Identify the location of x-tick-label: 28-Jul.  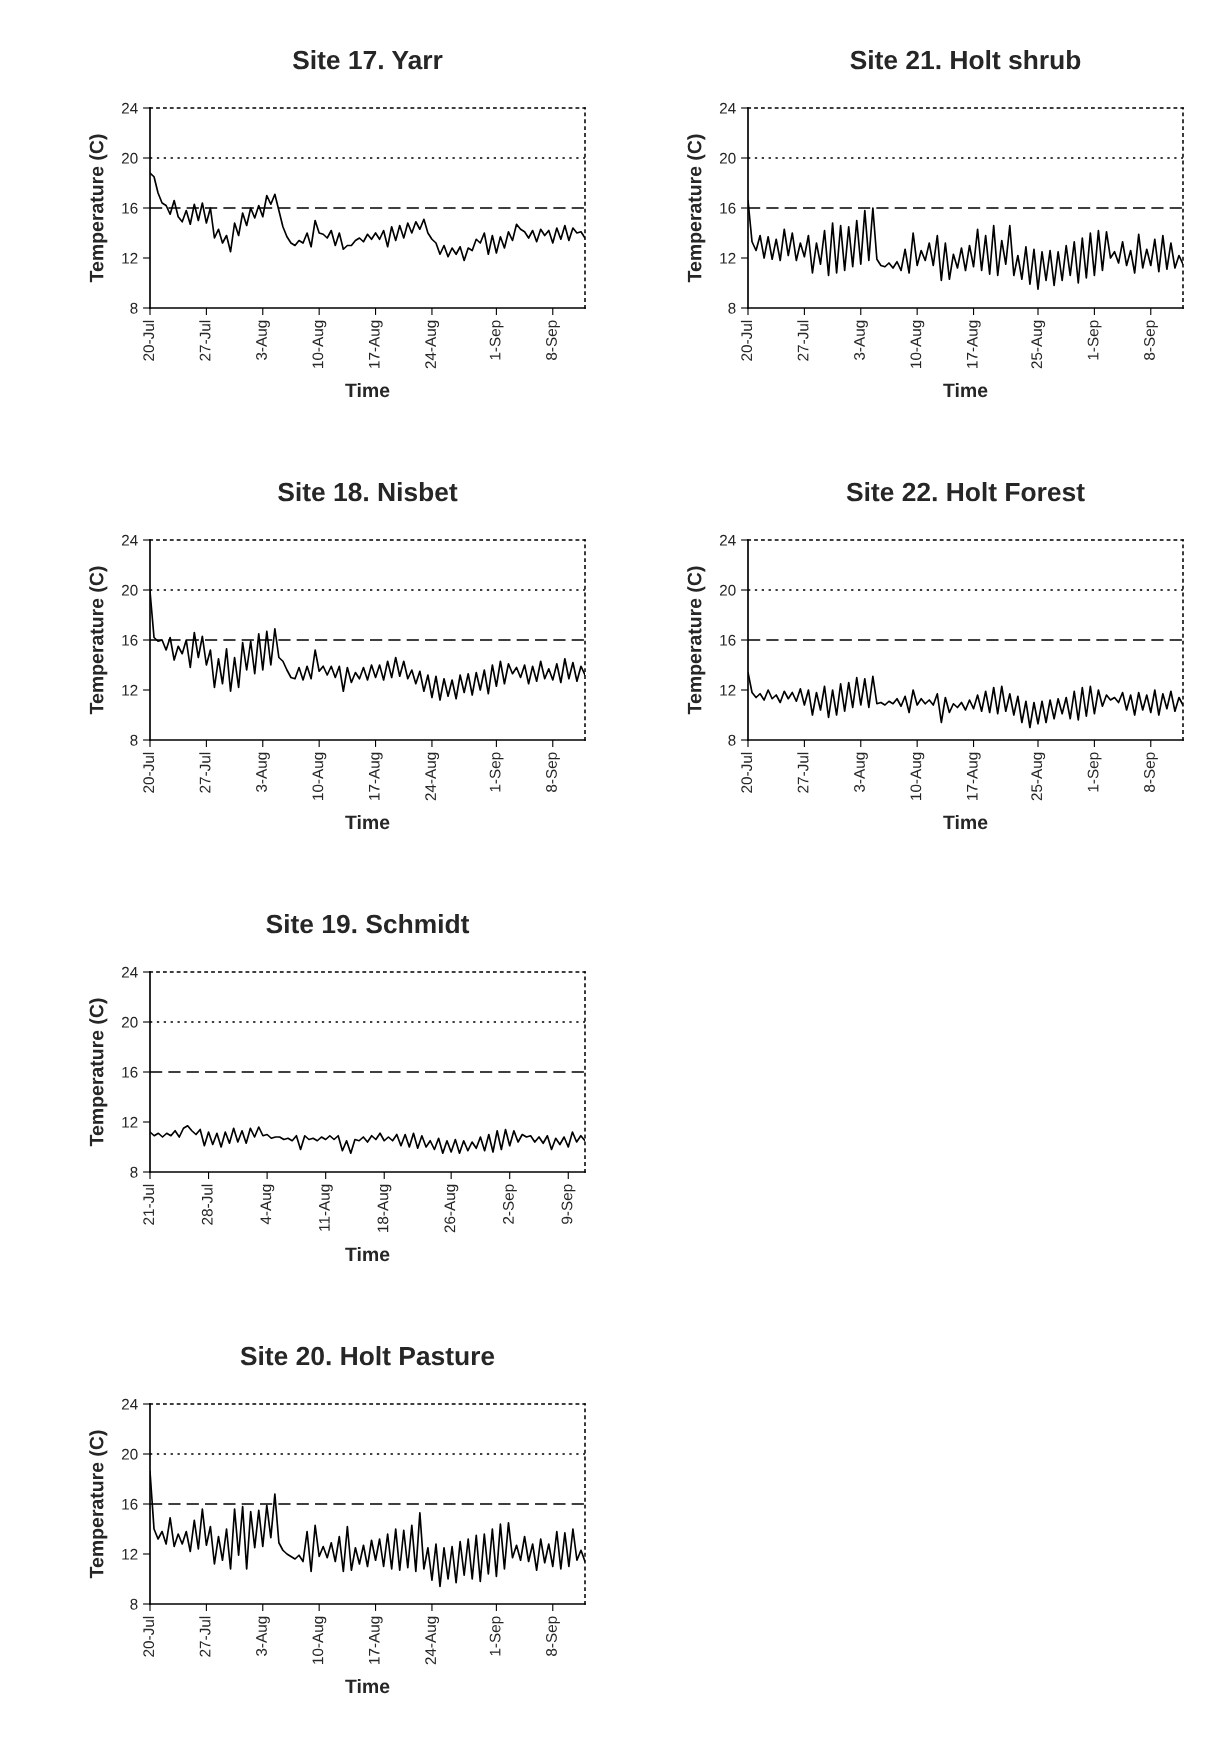
(207, 1204).